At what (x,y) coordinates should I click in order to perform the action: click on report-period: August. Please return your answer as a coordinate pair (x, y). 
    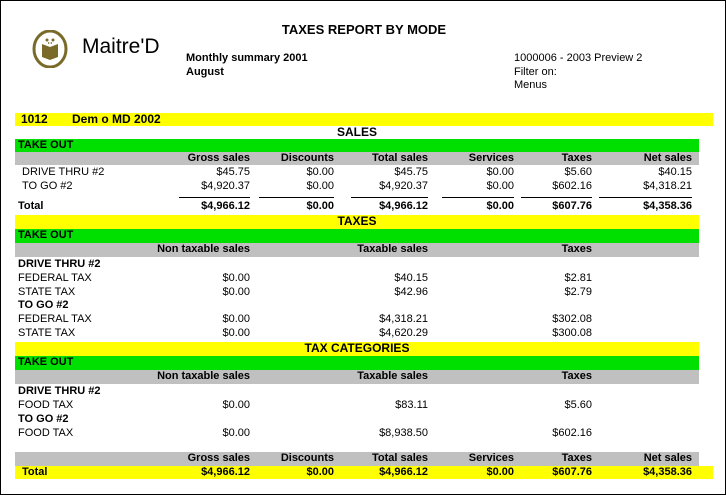
    Looking at the image, I should click on (205, 72).